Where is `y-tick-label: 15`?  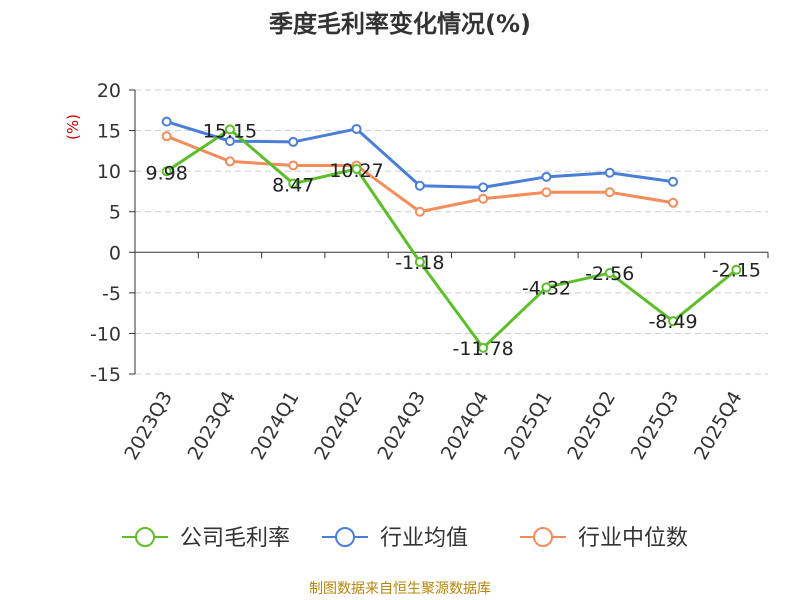 y-tick-label: 15 is located at coordinates (109, 132).